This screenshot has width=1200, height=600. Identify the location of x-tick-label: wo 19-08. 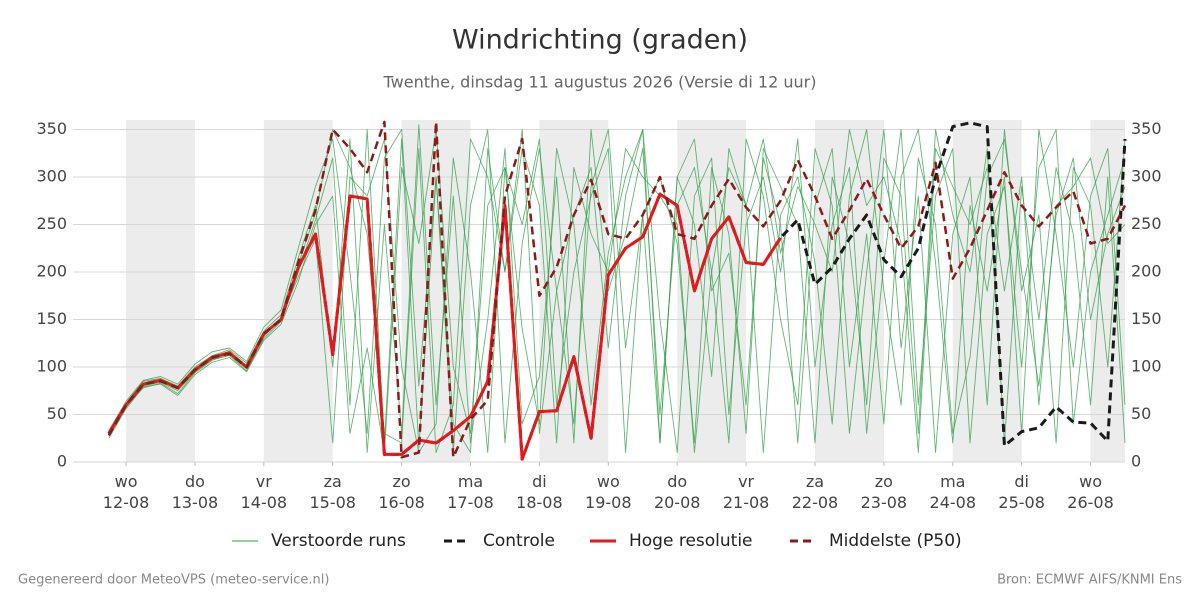
(608, 492).